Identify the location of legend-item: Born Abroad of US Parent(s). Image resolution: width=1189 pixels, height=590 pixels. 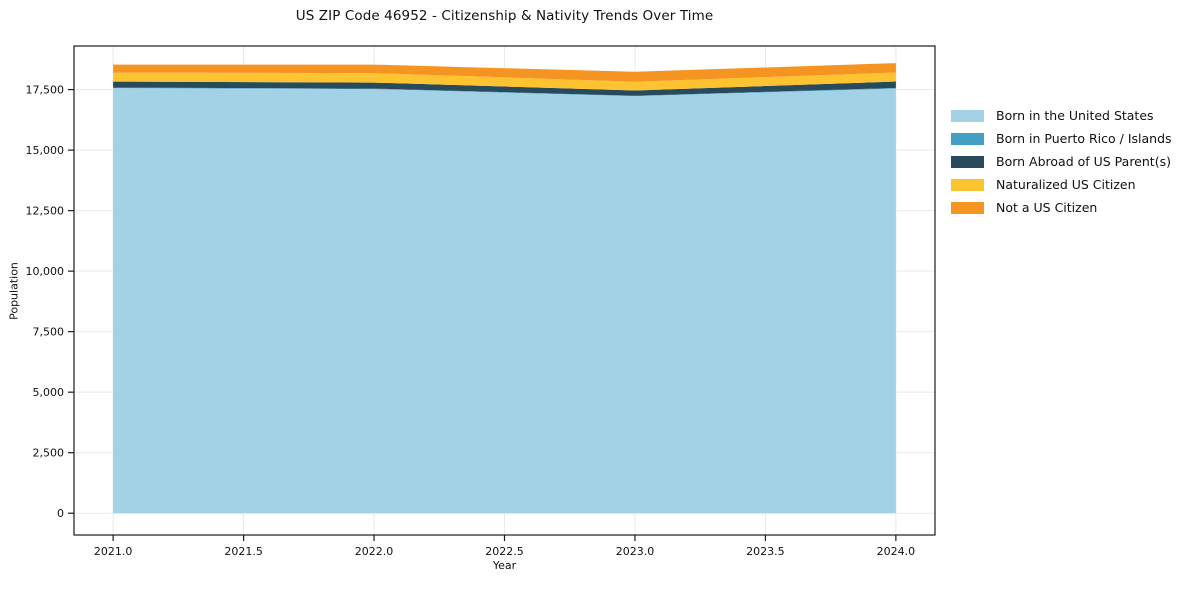
(1070, 161).